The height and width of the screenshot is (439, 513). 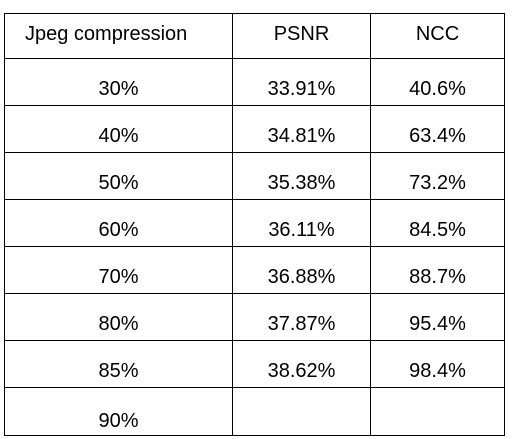 What do you see at coordinates (118, 223) in the screenshot?
I see `cell-compression: 60%` at bounding box center [118, 223].